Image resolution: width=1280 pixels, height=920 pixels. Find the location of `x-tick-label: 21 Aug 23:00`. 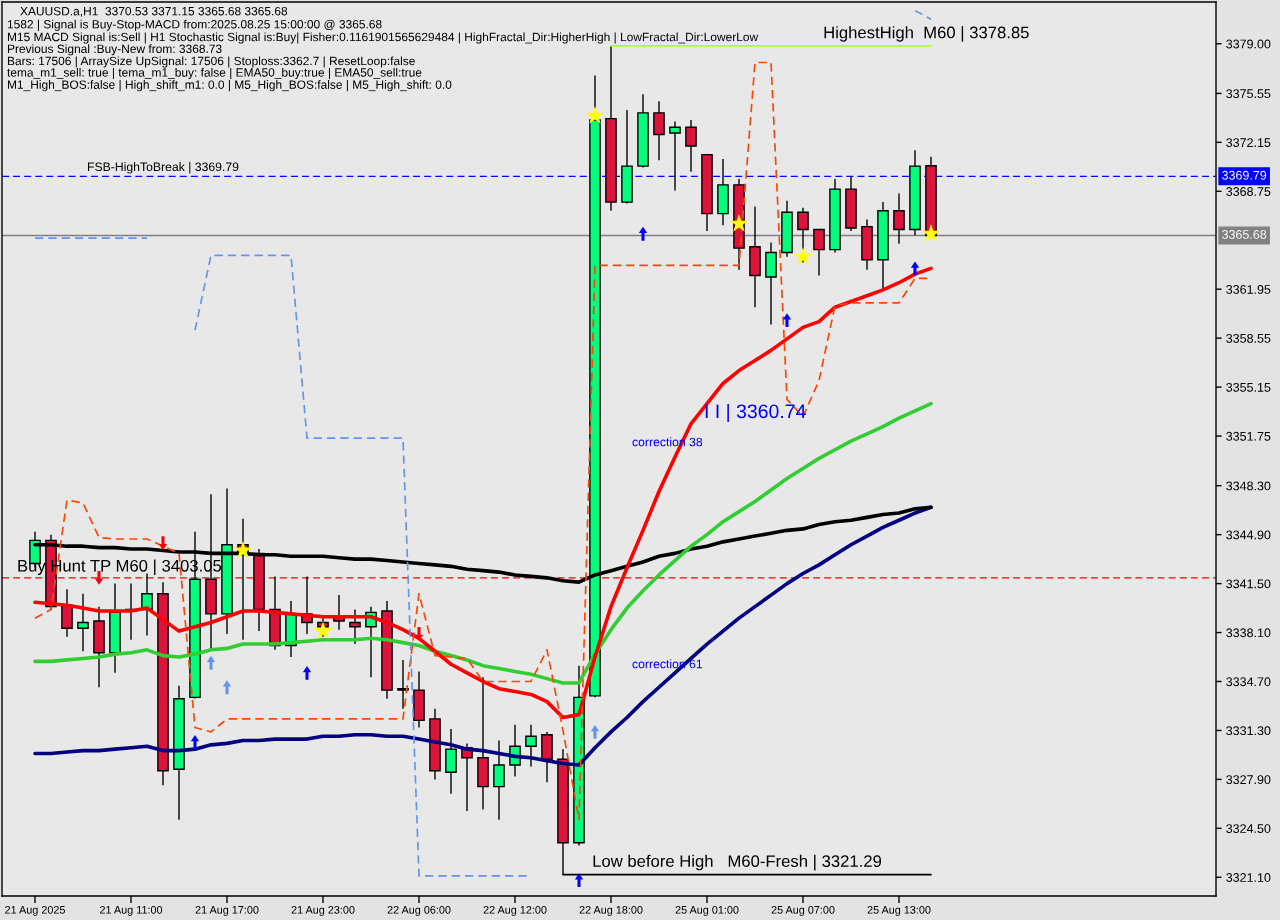

x-tick-label: 21 Aug 23:00 is located at coordinates (323, 911).